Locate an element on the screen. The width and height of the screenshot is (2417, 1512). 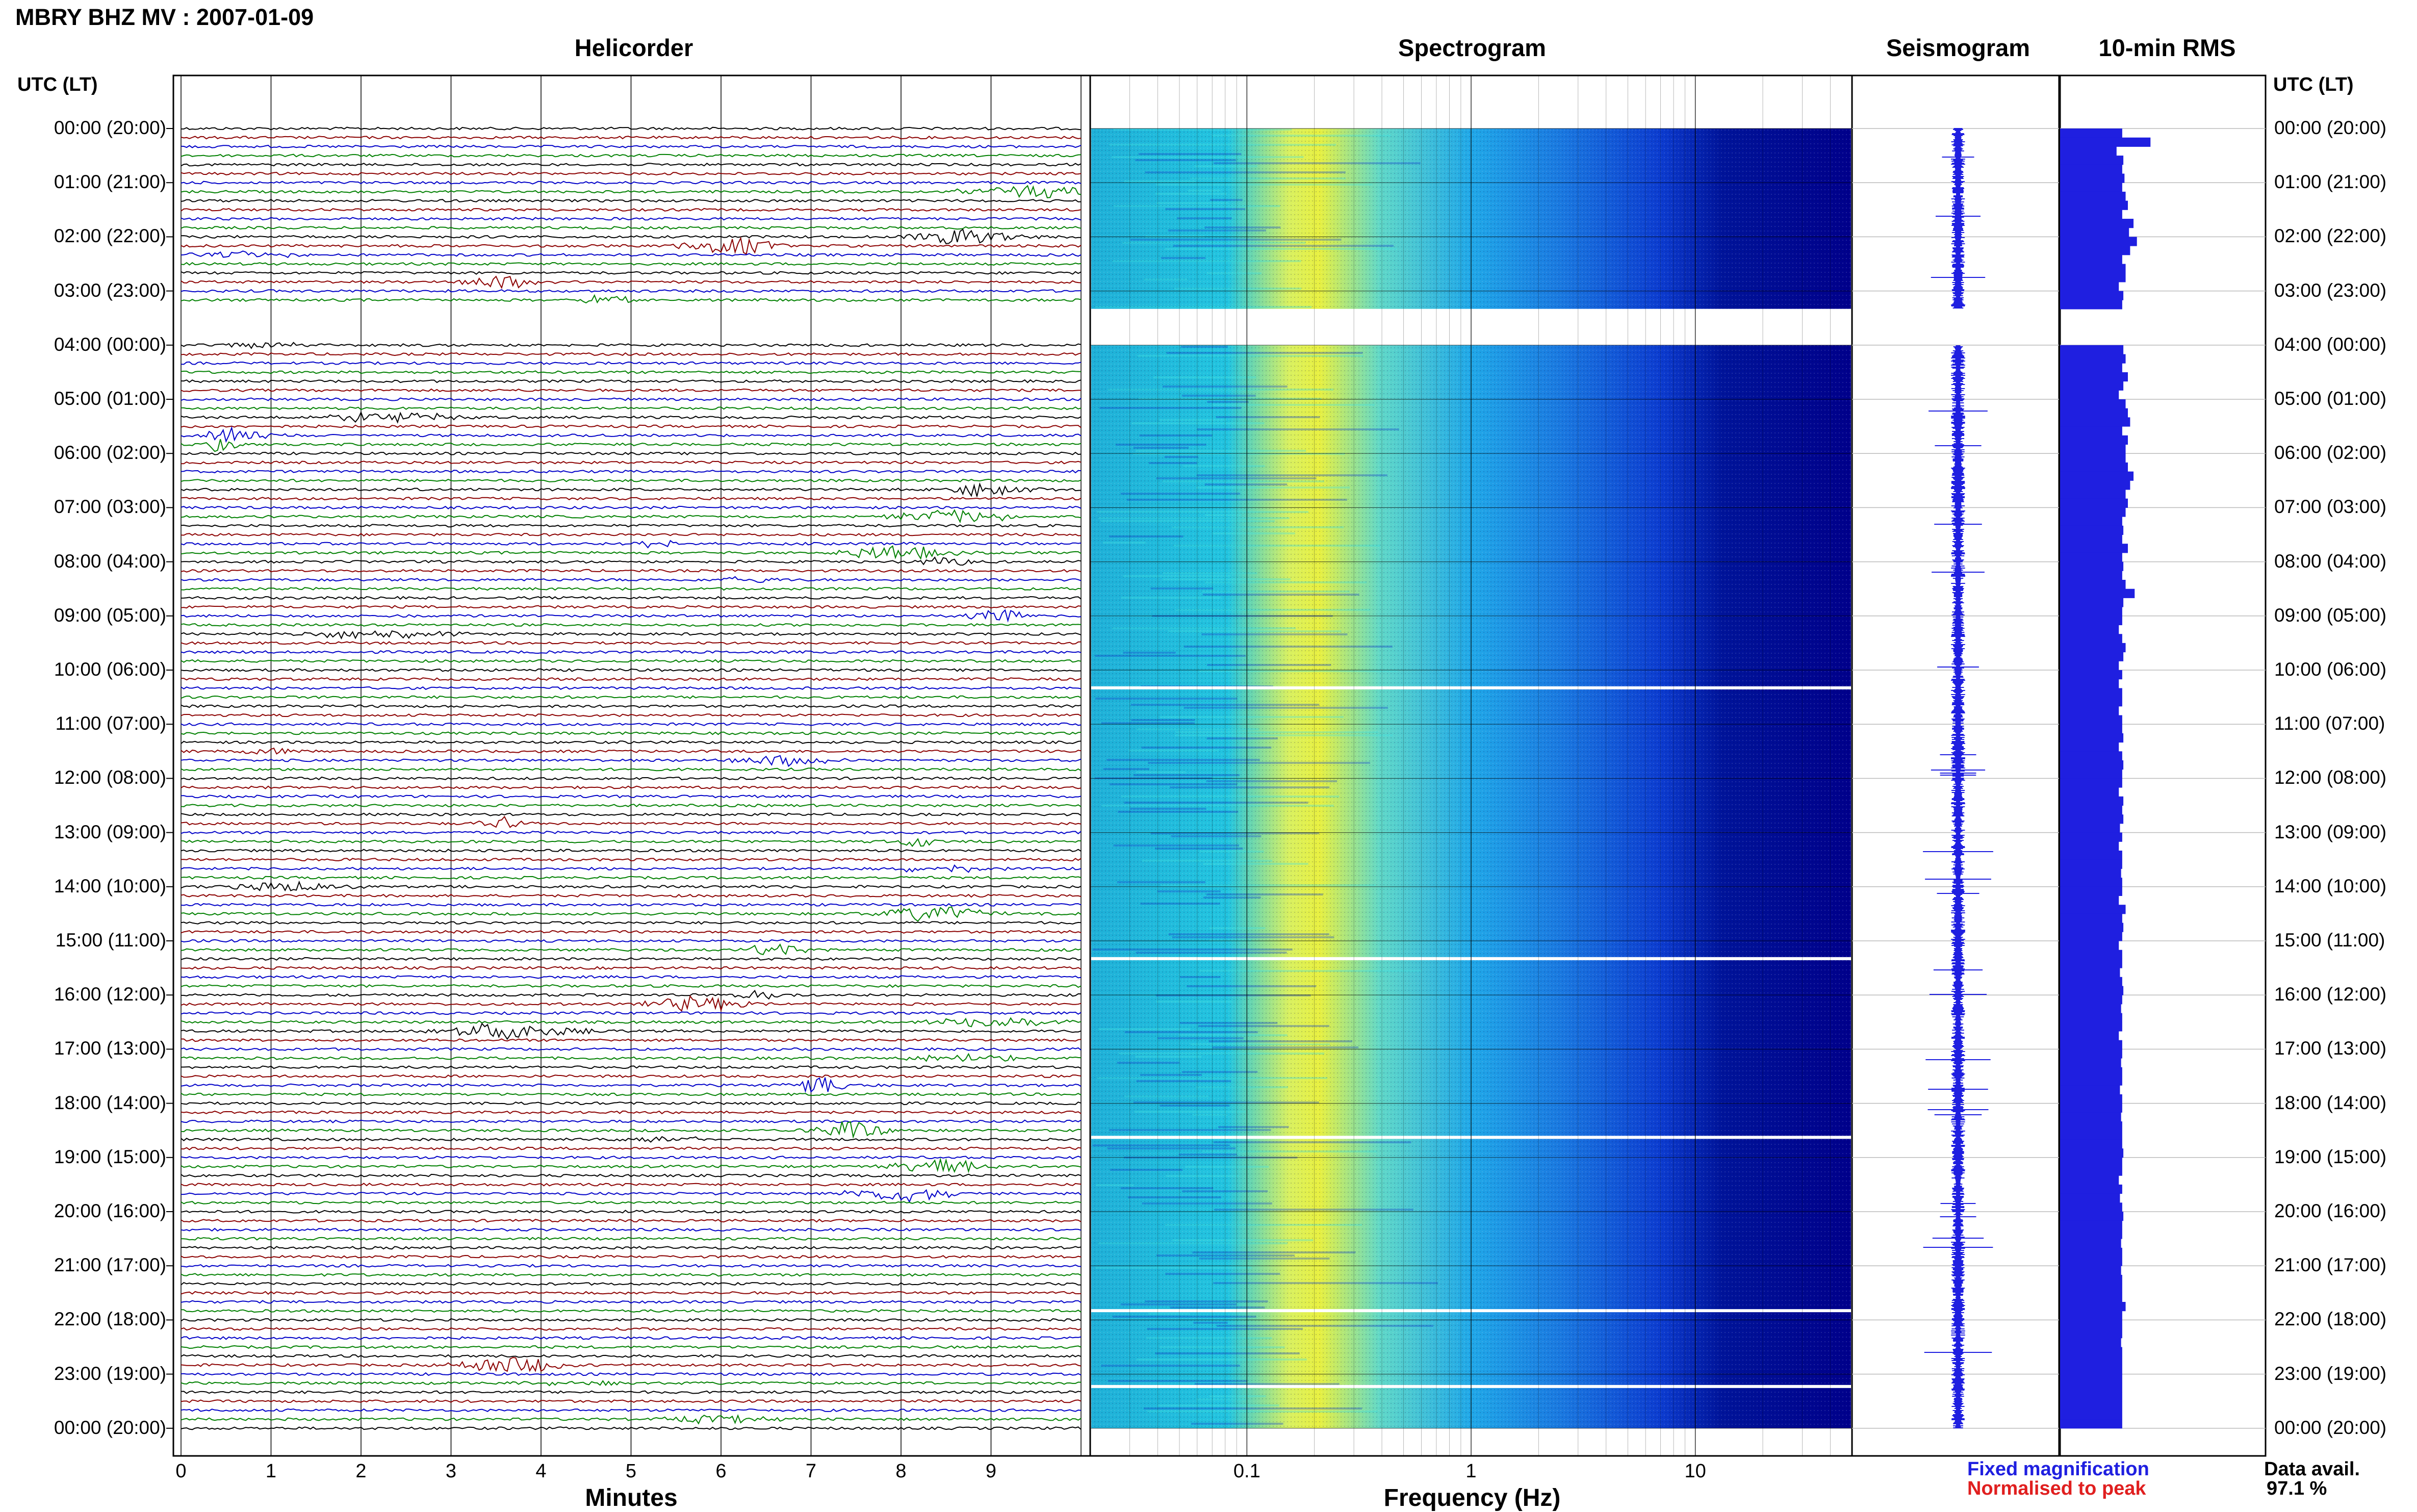
minute-tick-label: 7 is located at coordinates (811, 1471).